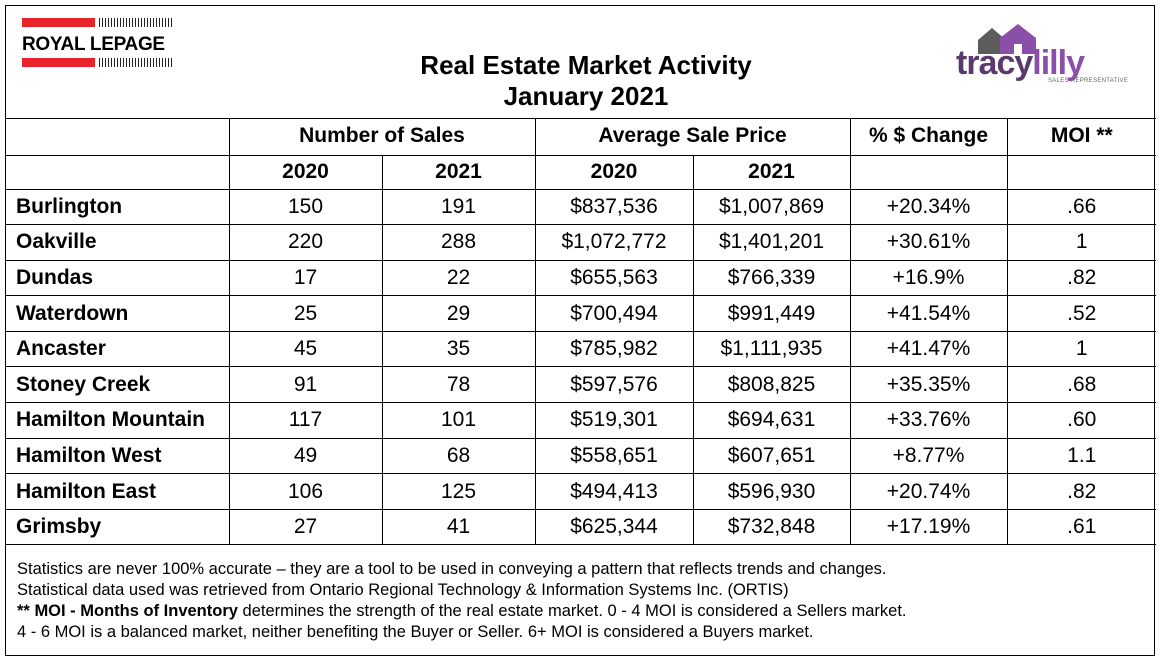 The image size is (1166, 662). What do you see at coordinates (135, 22) in the screenshot?
I see `logo-barcode-top` at bounding box center [135, 22].